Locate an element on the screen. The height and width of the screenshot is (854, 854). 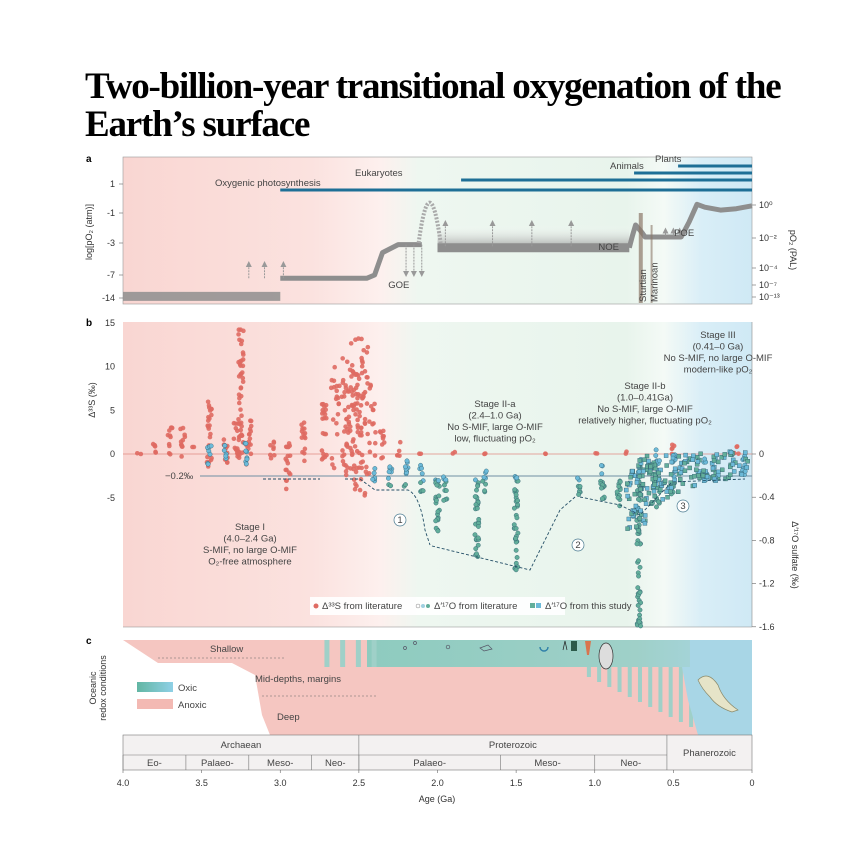
era-label: Eo- is located at coordinates (154, 763).